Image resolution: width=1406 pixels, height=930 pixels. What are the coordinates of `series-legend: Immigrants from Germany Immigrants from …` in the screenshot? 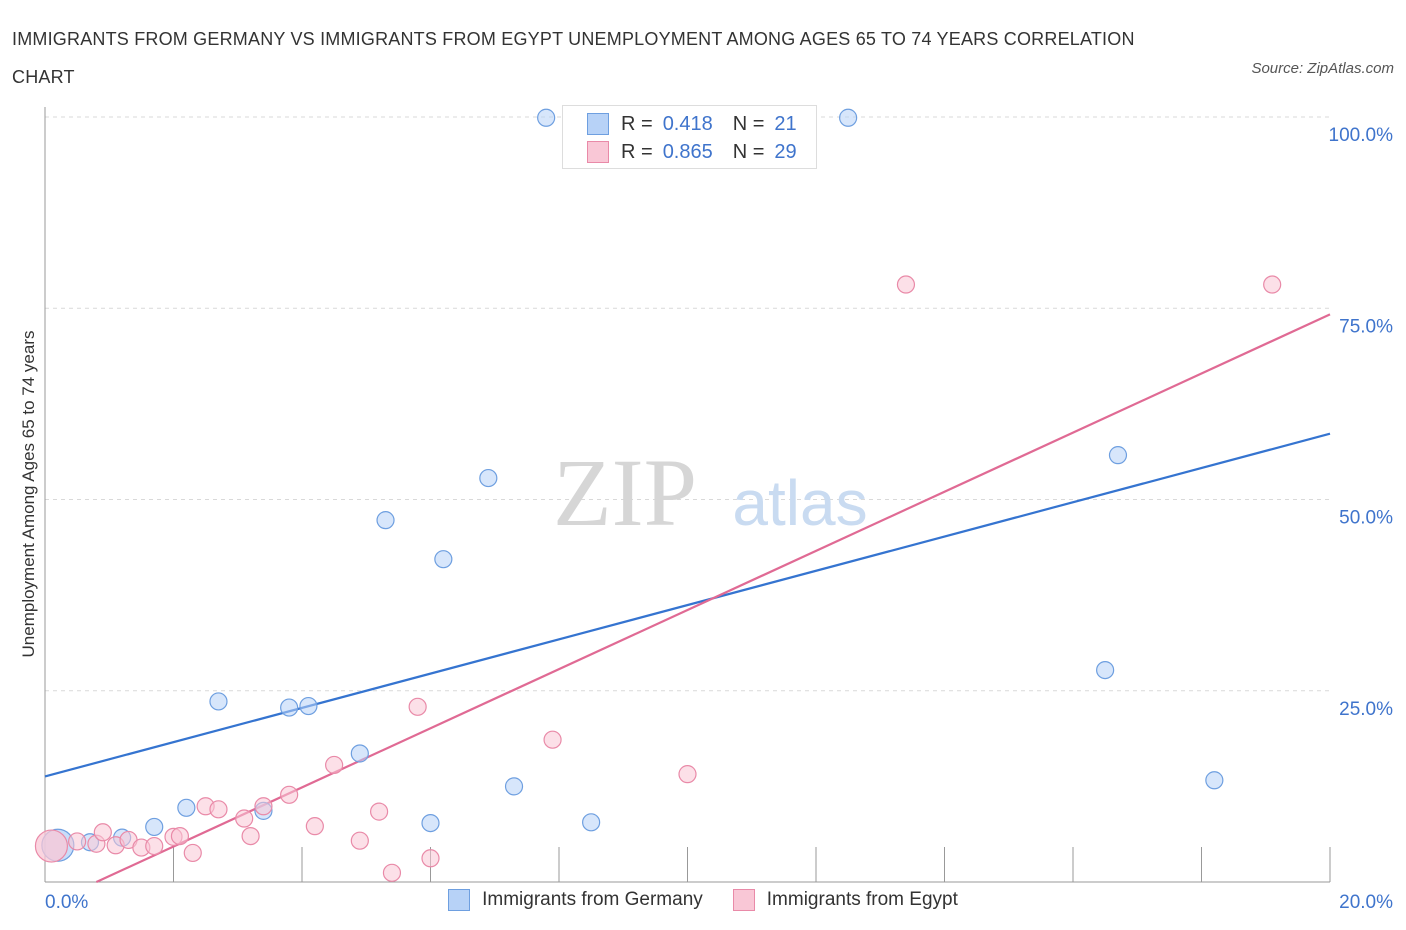 It's located at (703, 900).